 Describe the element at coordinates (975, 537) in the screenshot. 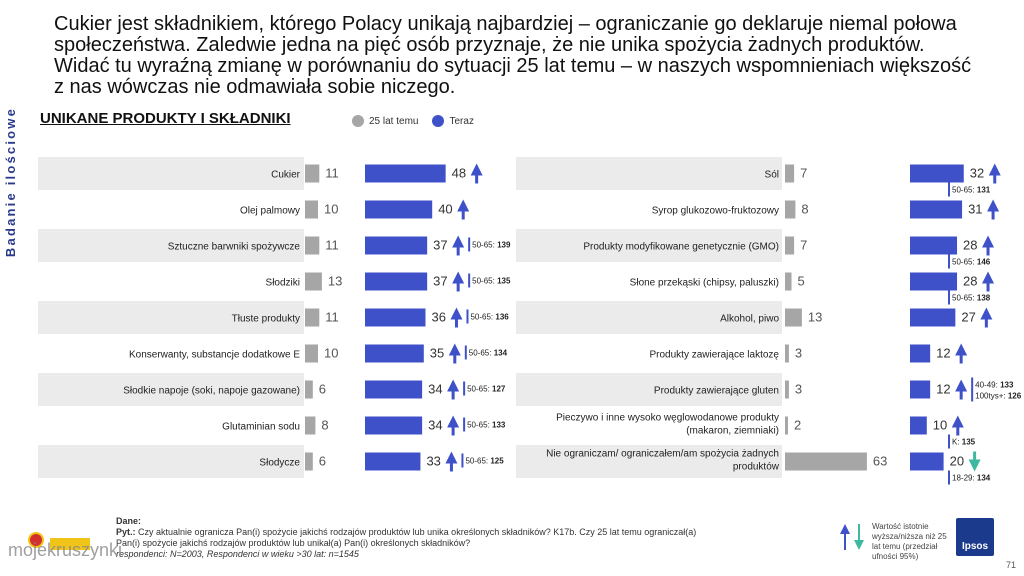

I see `ipsos-logo: Ipsos` at that location.